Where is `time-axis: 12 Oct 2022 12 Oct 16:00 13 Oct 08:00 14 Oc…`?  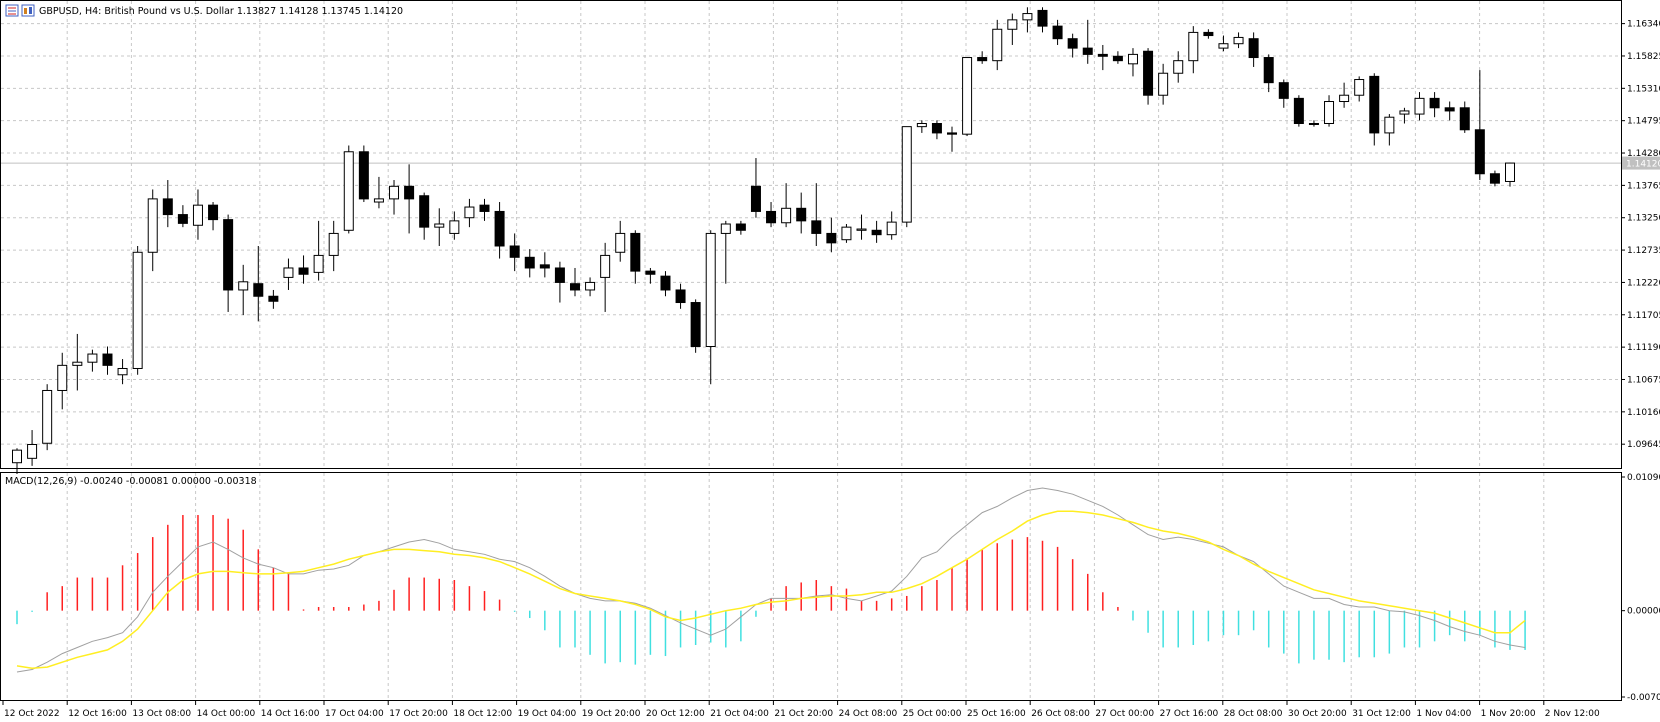
time-axis: 12 Oct 2022 12 Oct 16:00 13 Oct 08:00 14 Oc… is located at coordinates (801, 710).